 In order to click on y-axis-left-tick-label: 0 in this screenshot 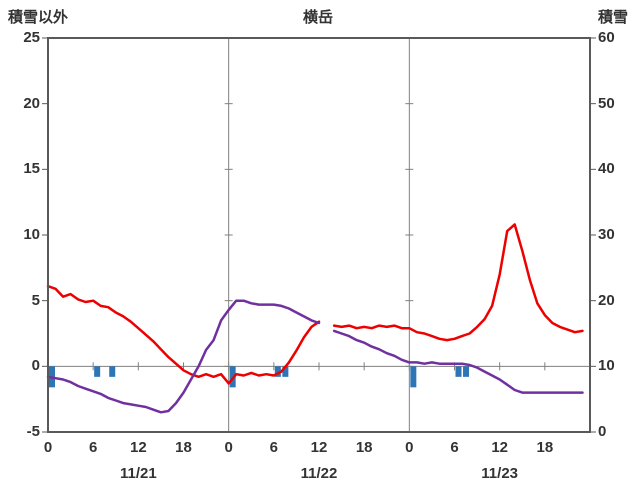, I will do `click(35, 366)`.